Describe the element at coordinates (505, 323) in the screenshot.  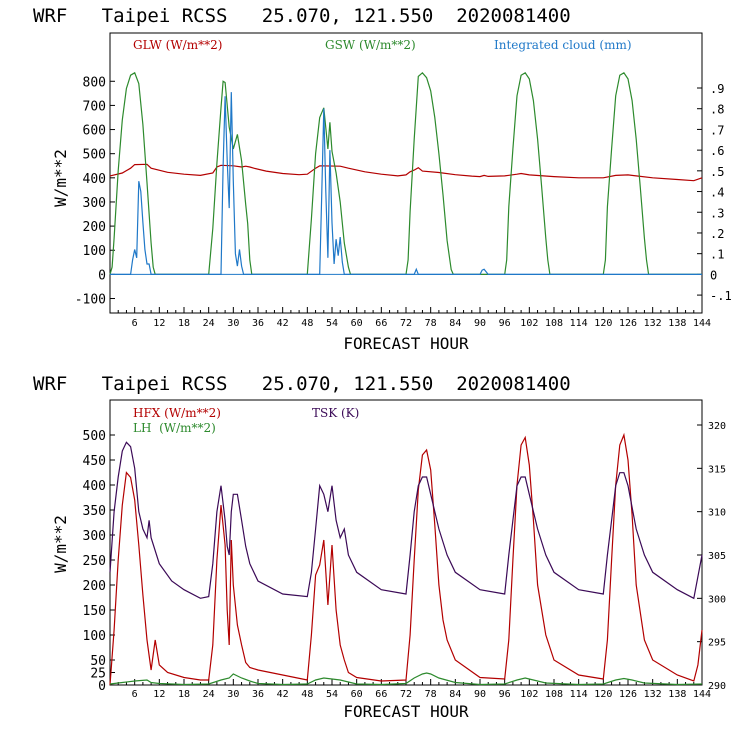
I see `top-x-tick-label: 96` at that location.